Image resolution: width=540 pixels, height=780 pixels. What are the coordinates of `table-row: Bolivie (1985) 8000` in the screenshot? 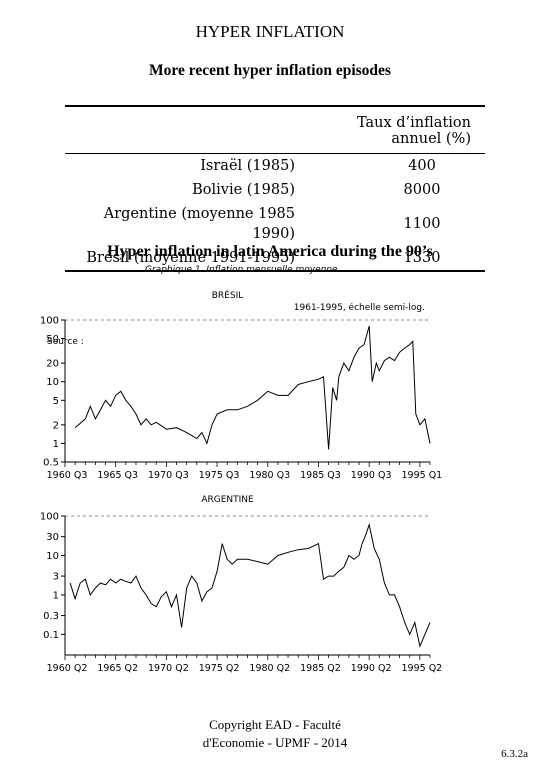 It's located at (275, 190).